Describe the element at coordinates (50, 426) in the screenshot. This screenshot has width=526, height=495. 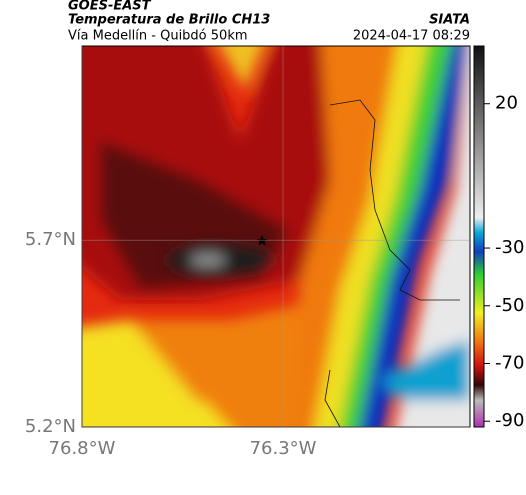
I see `y-tick-label: 5.2°N` at that location.